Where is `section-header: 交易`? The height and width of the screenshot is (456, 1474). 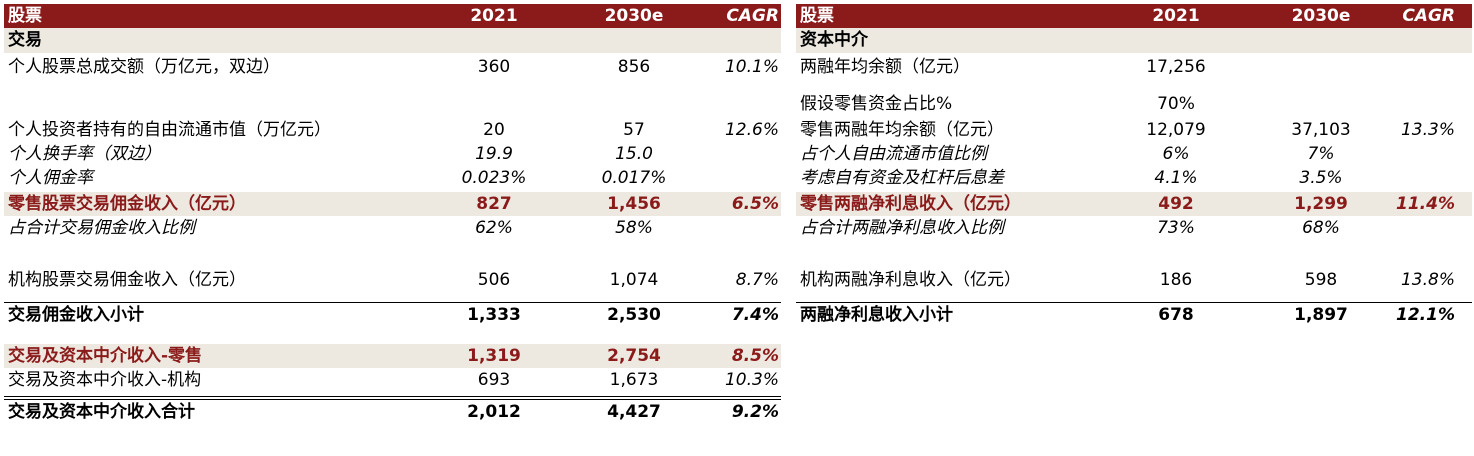 section-header: 交易 is located at coordinates (392, 40).